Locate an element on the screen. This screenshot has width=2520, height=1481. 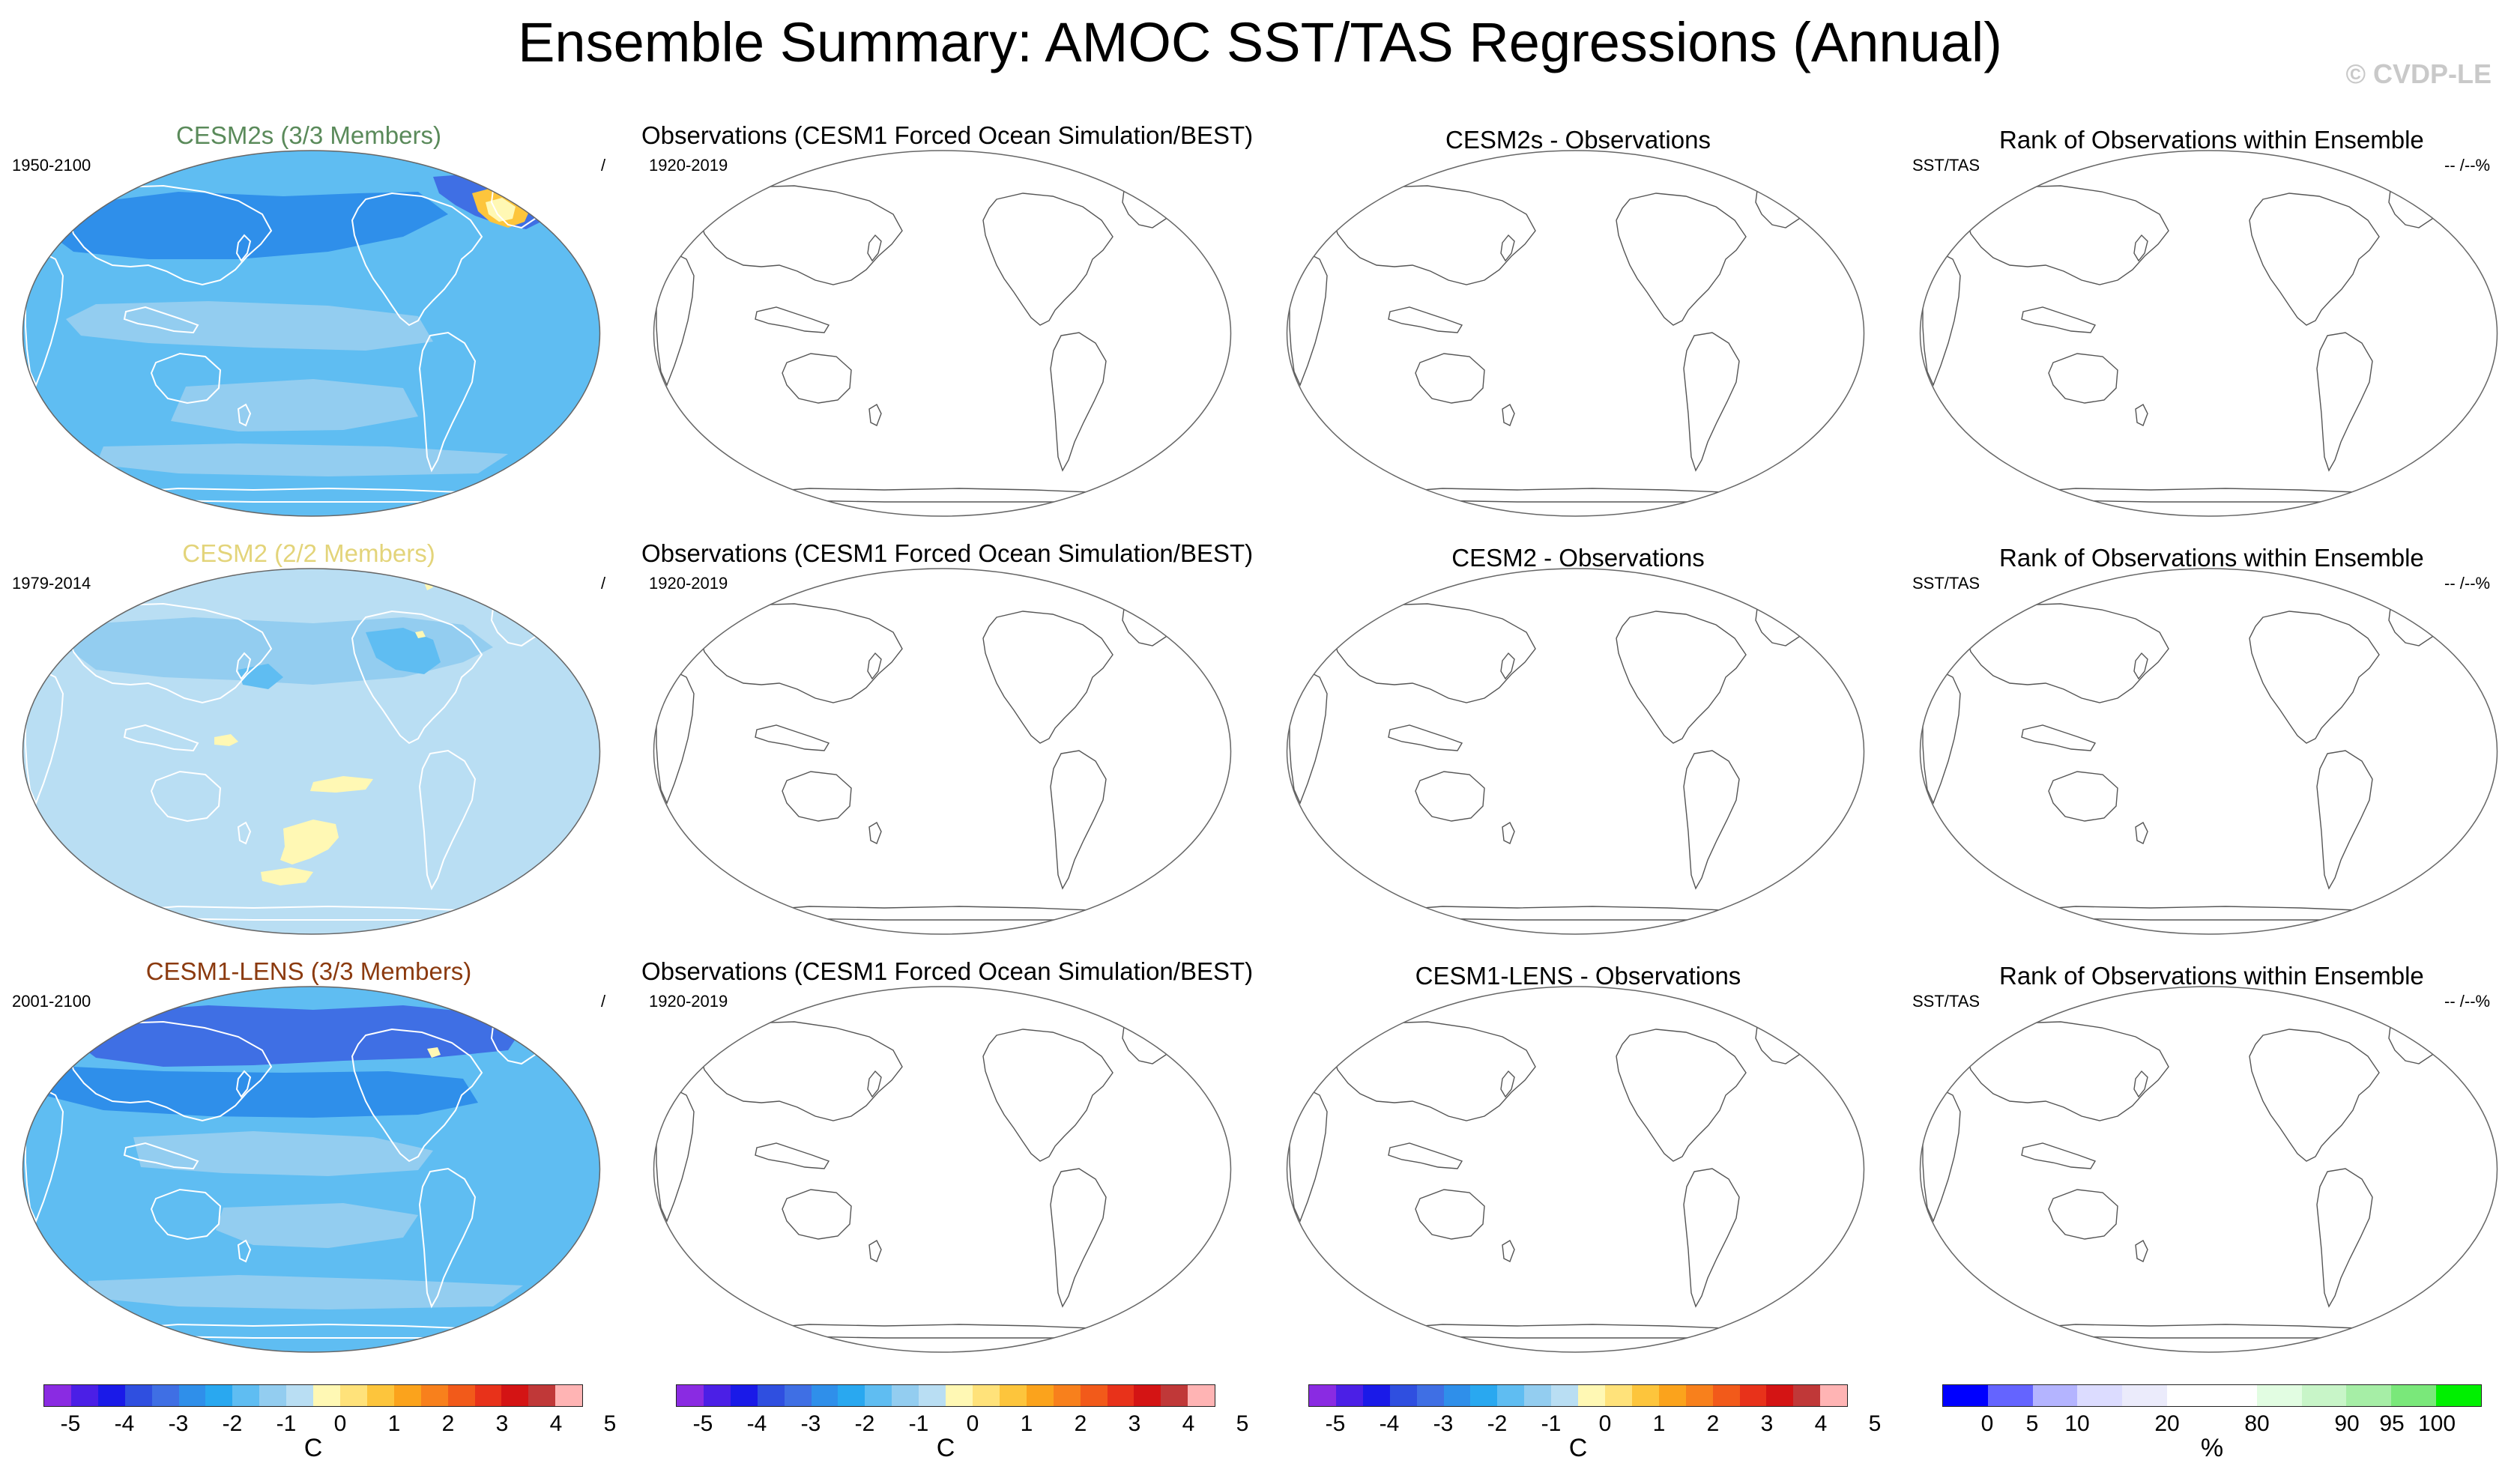
colorbar-unit: C is located at coordinates (313, 1448).